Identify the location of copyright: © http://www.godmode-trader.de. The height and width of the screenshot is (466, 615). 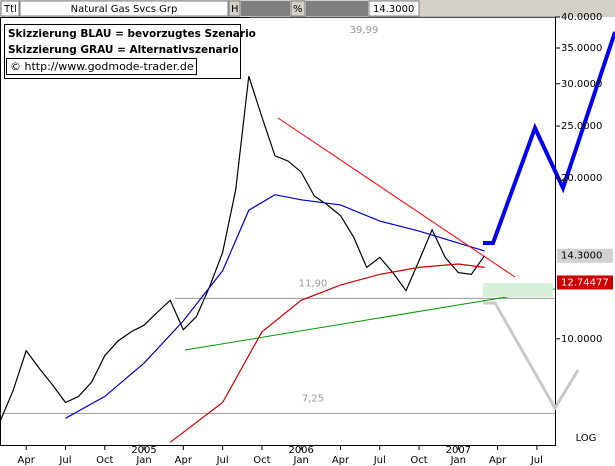
(102, 66).